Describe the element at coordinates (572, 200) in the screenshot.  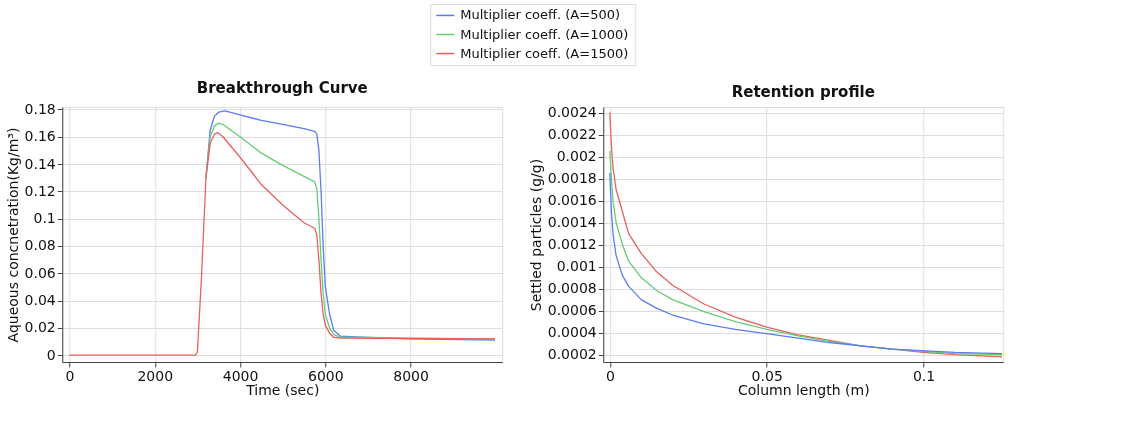
I see `y-tick-label: 0.0016` at that location.